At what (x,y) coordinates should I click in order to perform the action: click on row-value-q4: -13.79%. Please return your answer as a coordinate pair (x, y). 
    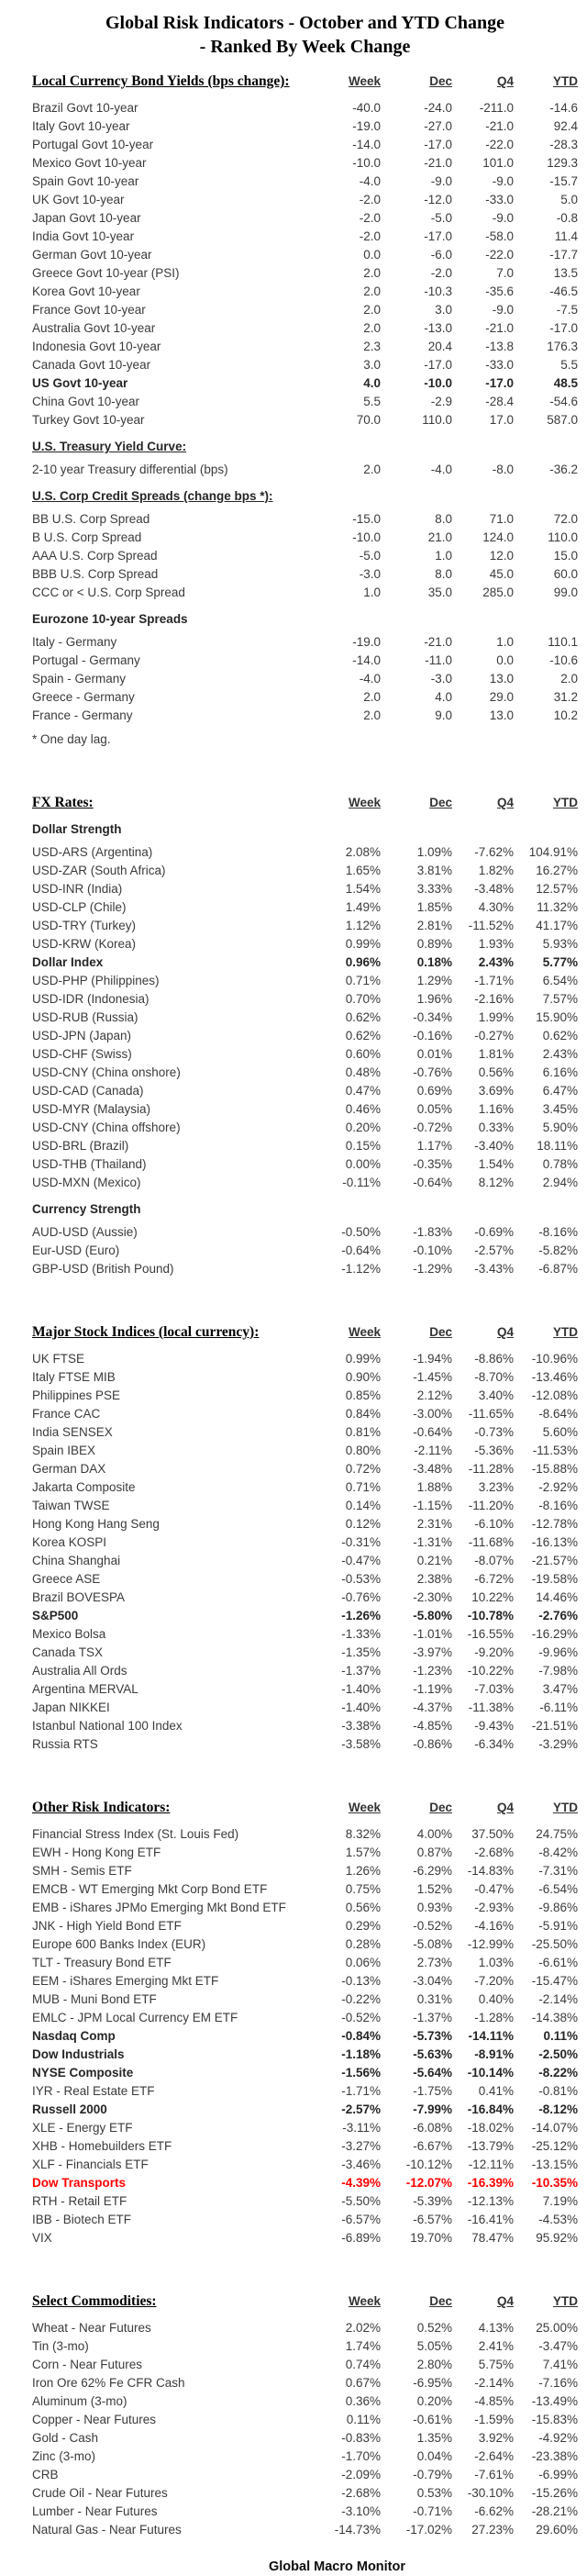
    Looking at the image, I should click on (490, 2146).